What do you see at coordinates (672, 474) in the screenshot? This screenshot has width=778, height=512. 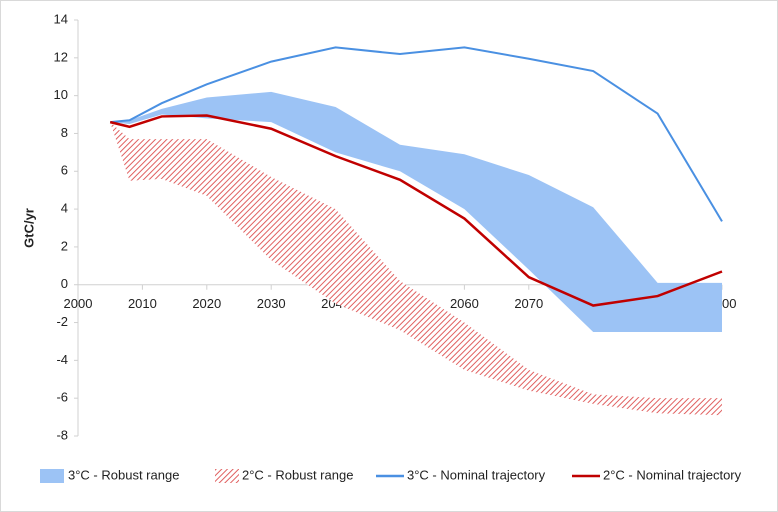 I see `legend-label: 2°C - Nominal trajectory` at bounding box center [672, 474].